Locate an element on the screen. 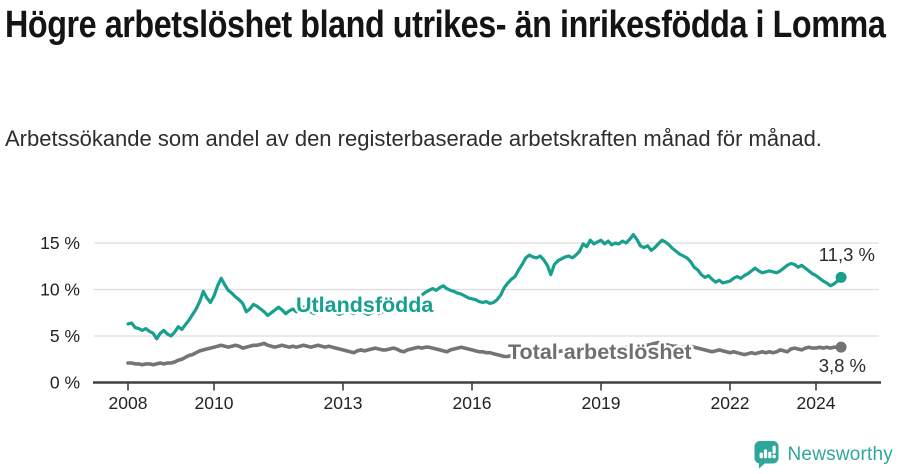  x-tick-label: 2010 is located at coordinates (214, 403).